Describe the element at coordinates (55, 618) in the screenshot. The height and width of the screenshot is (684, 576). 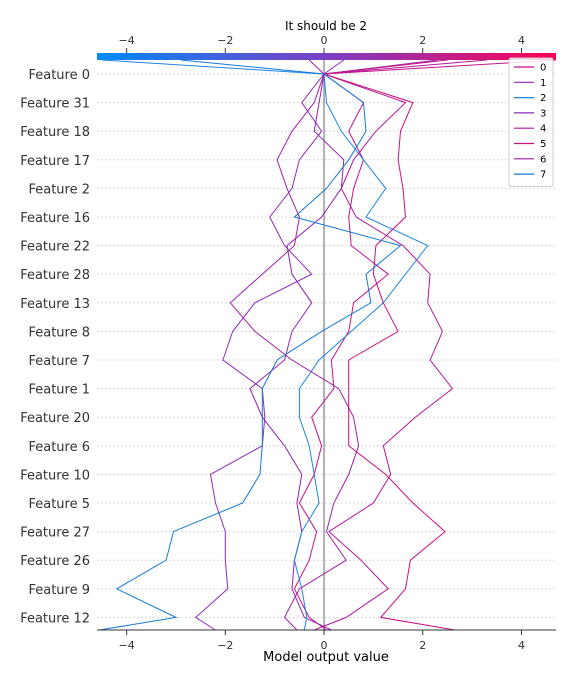
I see `feature-label: Feature 12` at that location.